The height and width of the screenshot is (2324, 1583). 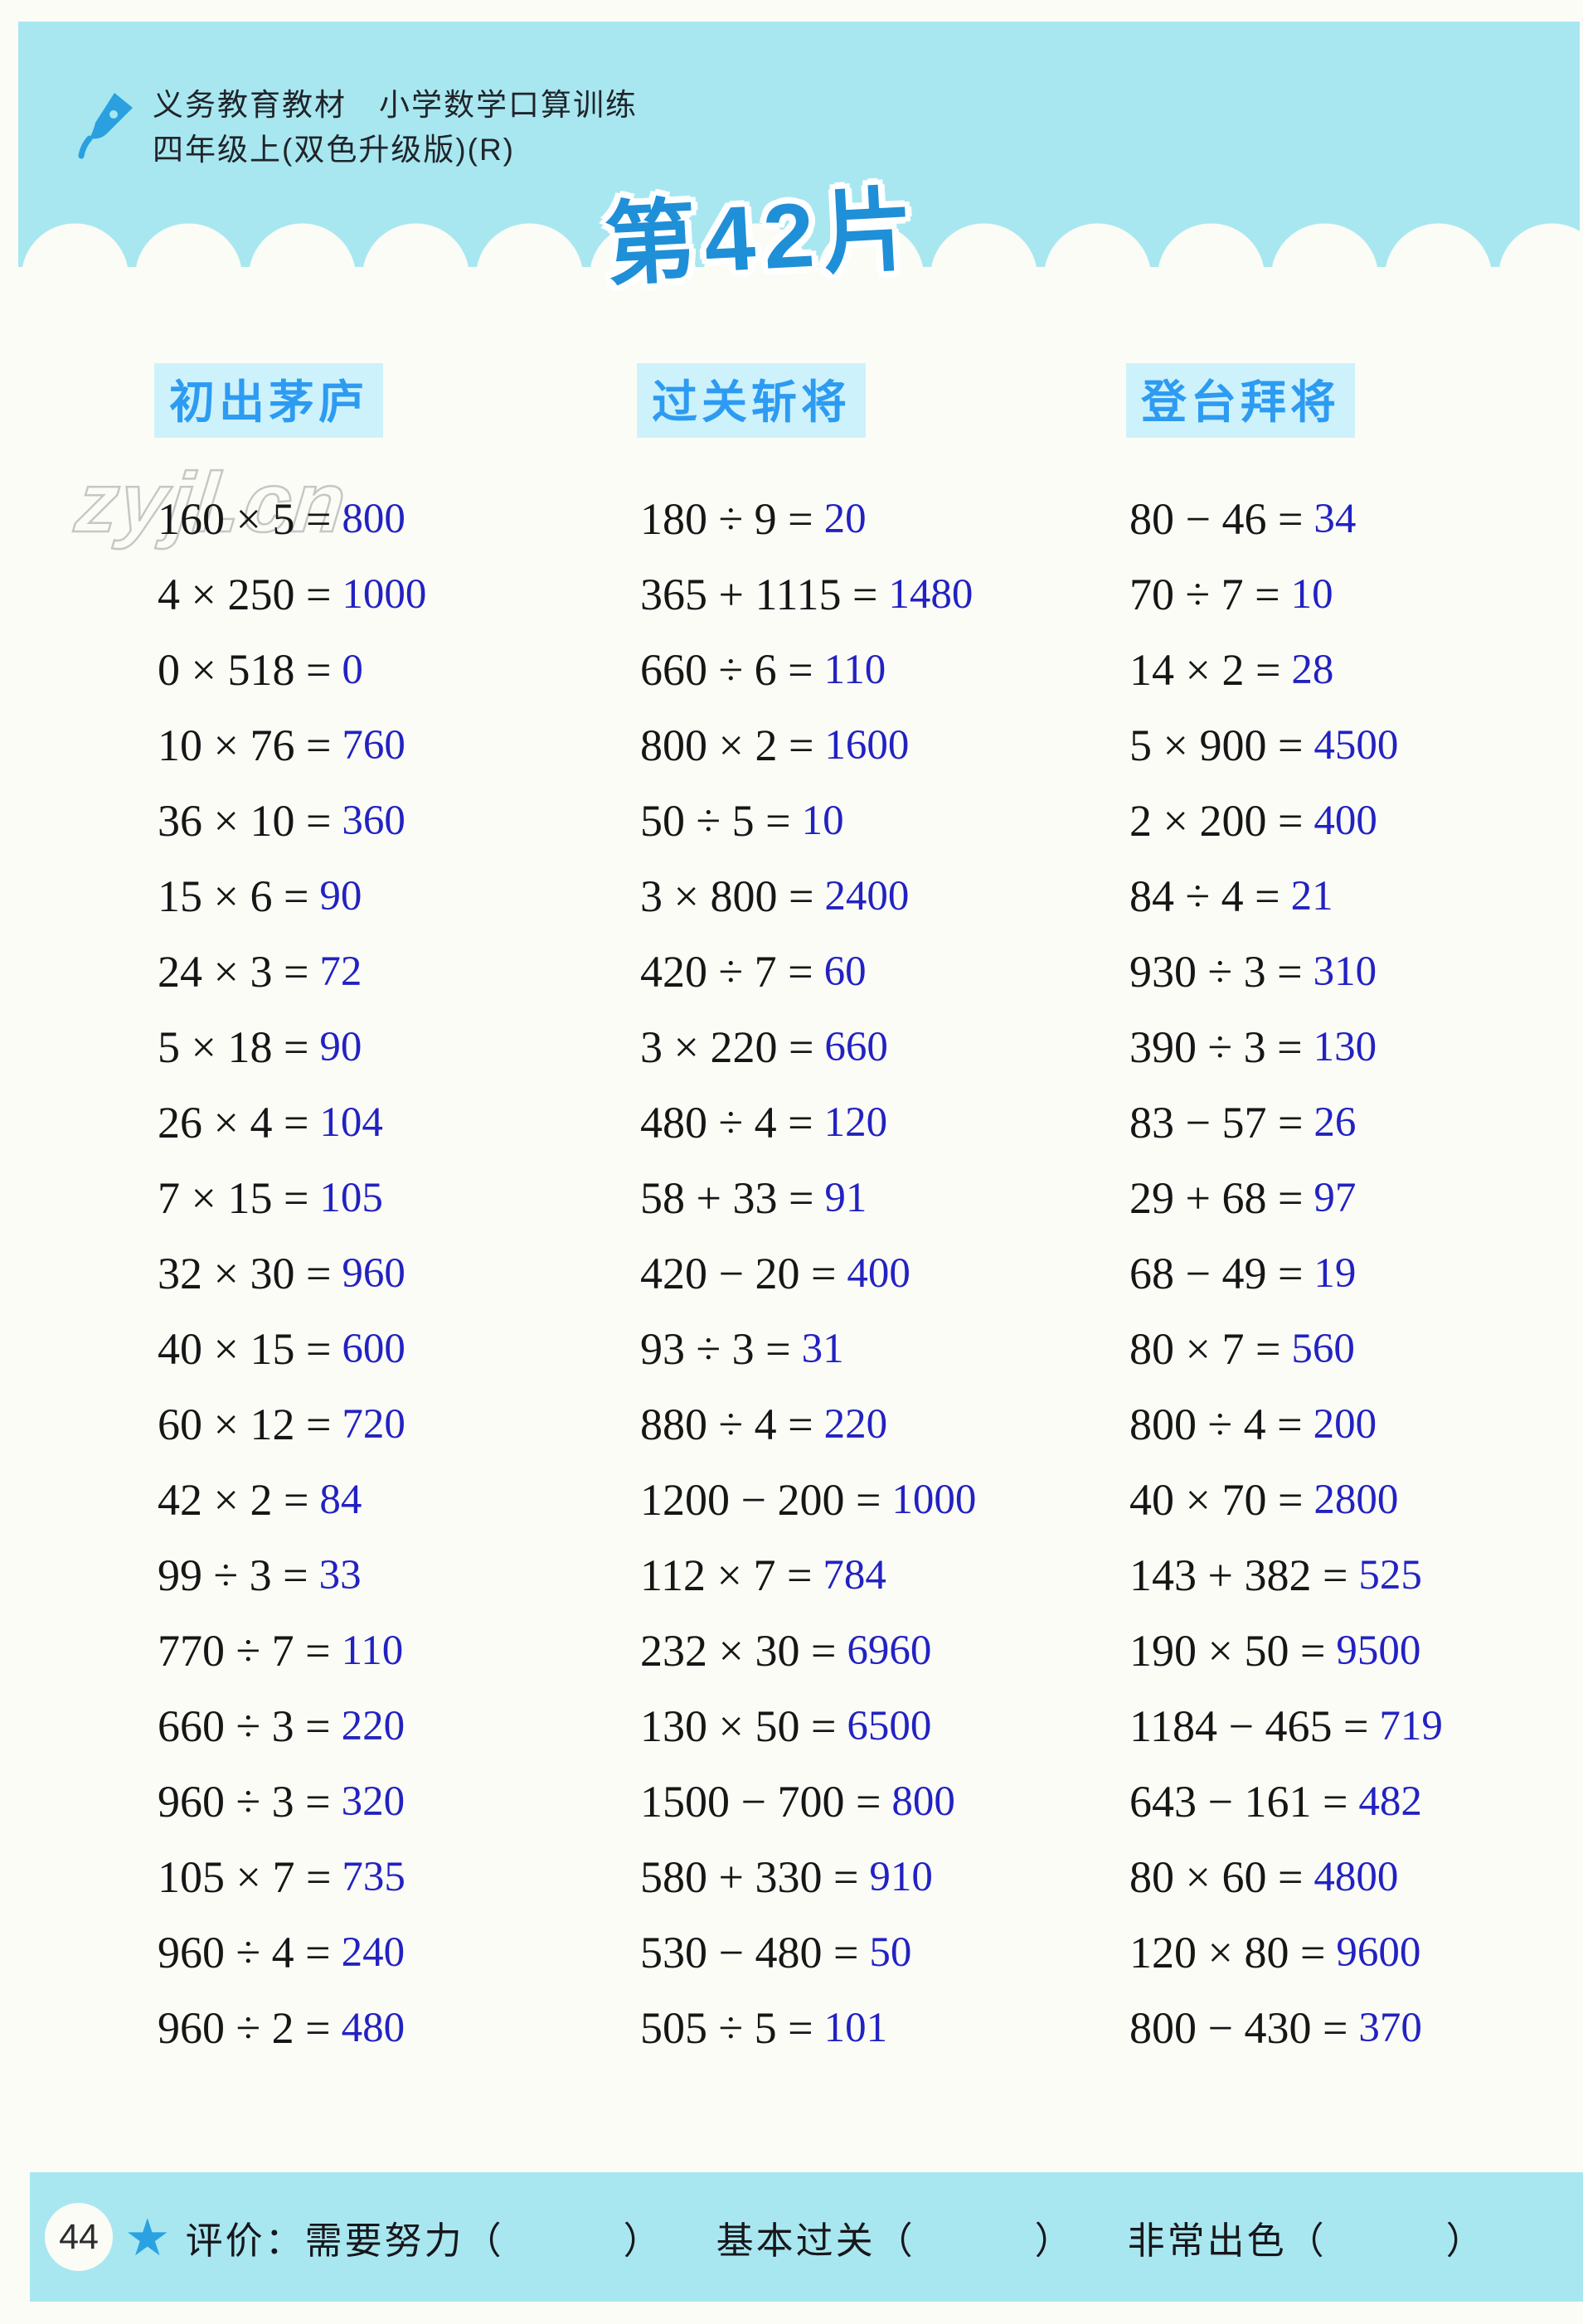 I want to click on problem-expression: 960 ÷ 2 =, so click(x=244, y=2028).